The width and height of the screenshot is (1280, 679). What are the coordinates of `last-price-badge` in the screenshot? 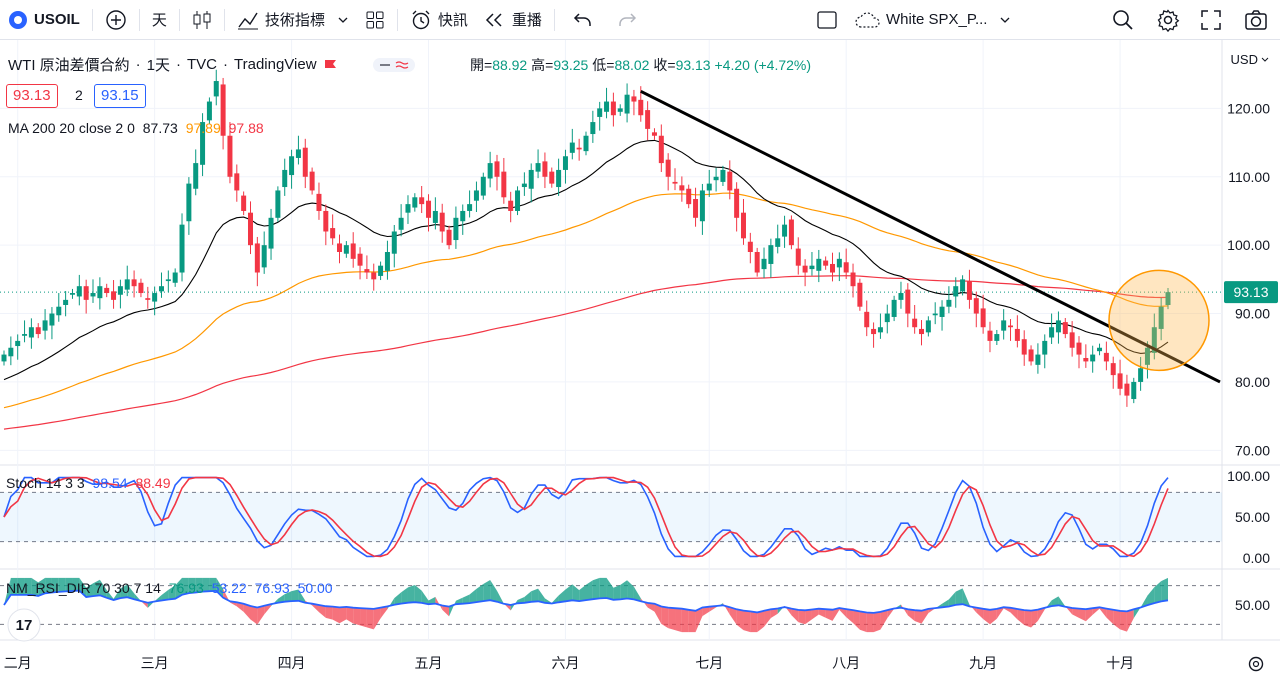 It's located at (1251, 292).